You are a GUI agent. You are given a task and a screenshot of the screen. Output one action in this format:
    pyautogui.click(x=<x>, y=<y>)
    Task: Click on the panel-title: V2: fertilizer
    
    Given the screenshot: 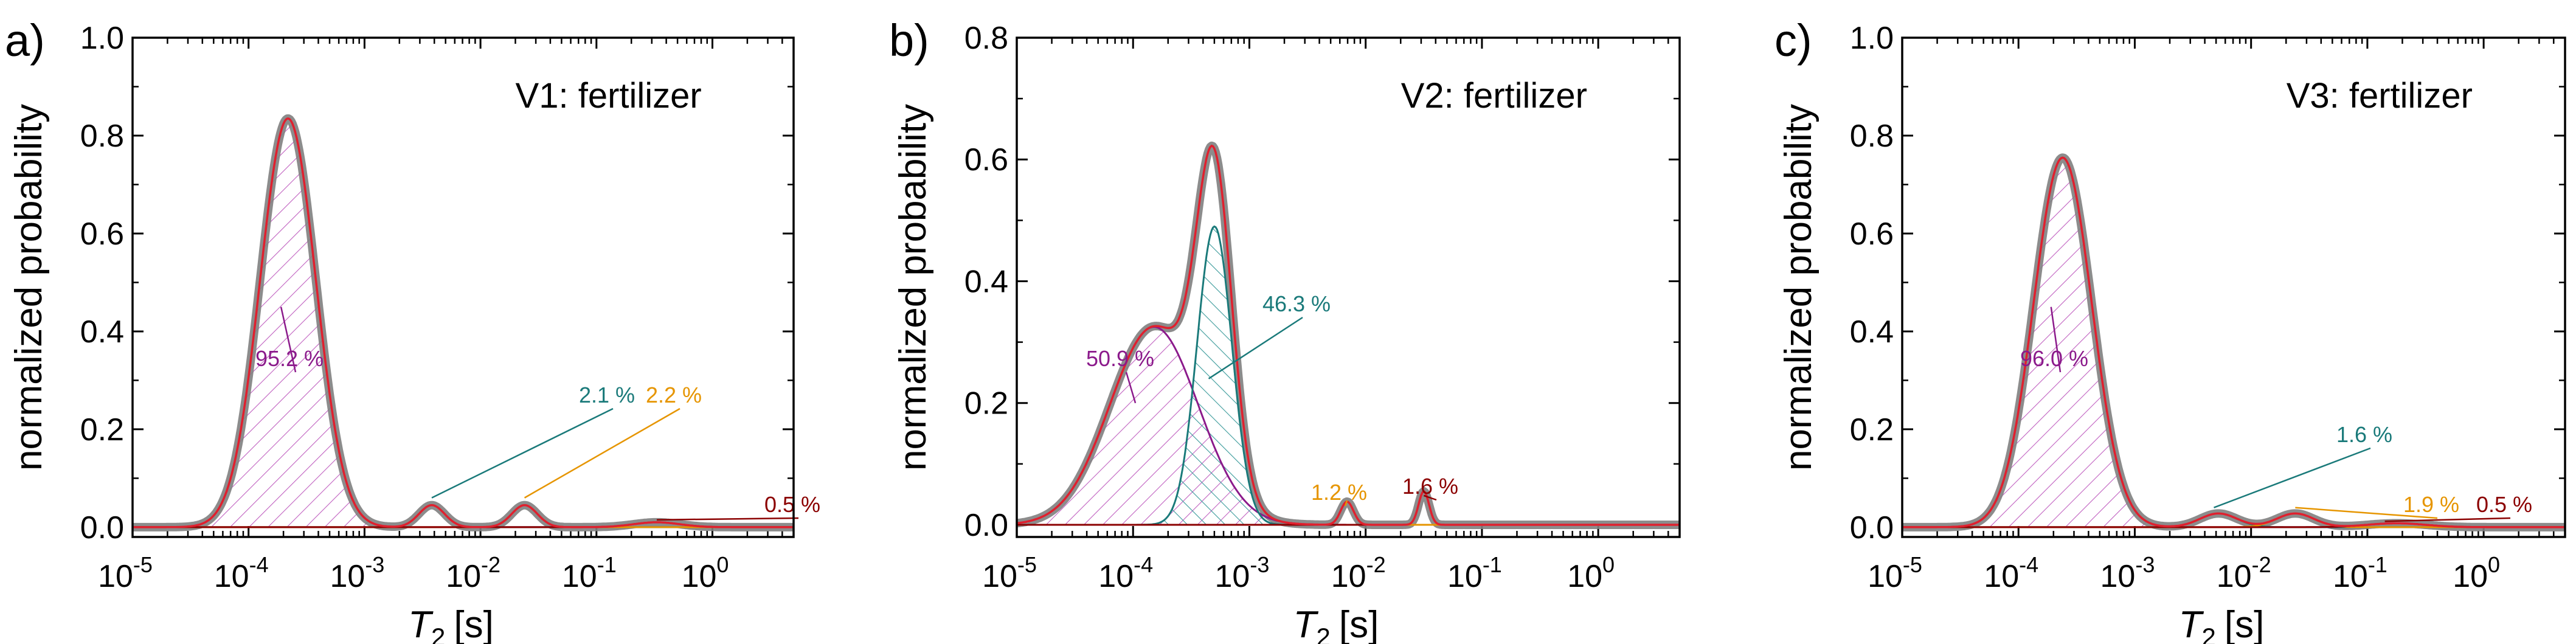 What is the action you would take?
    pyautogui.click(x=1494, y=96)
    